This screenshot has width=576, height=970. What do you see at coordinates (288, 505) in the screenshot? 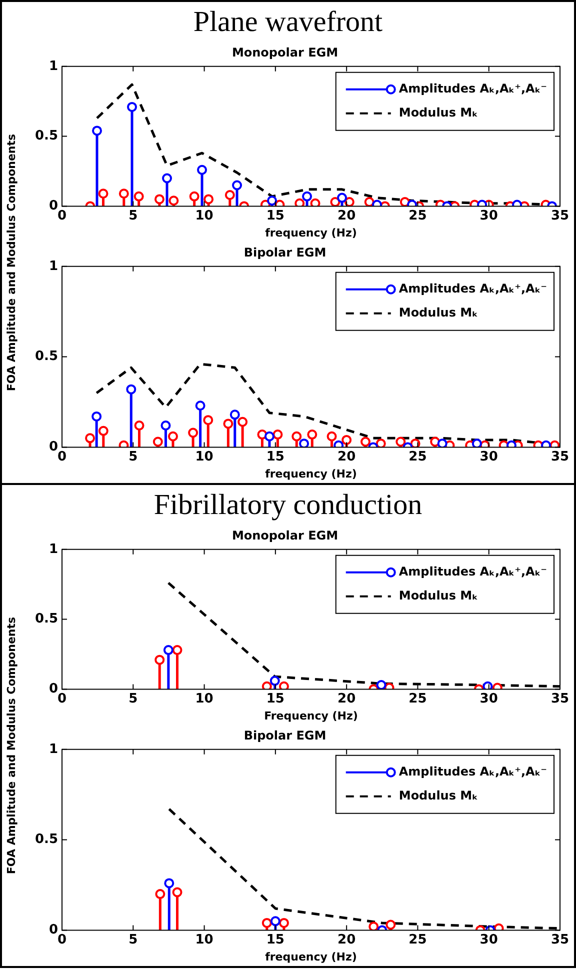
I see `chart-title: Fibrillatory conduction` at bounding box center [288, 505].